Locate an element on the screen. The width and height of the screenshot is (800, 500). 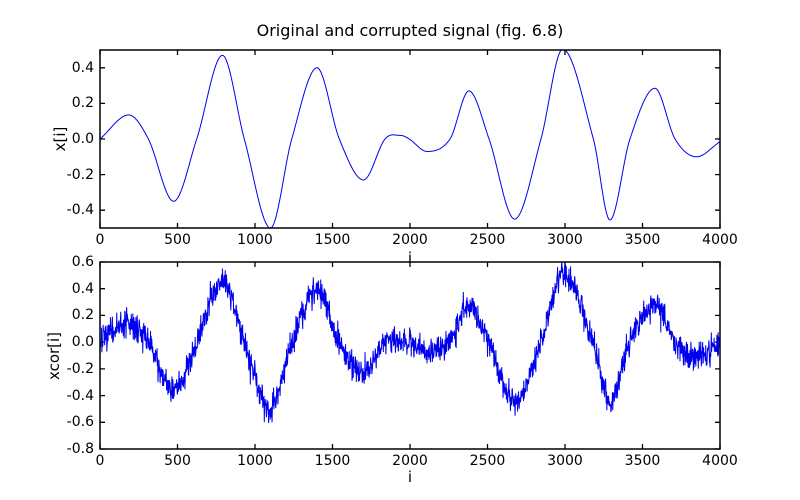
plot2-ytick-label: -0.8 is located at coordinates (80, 449).